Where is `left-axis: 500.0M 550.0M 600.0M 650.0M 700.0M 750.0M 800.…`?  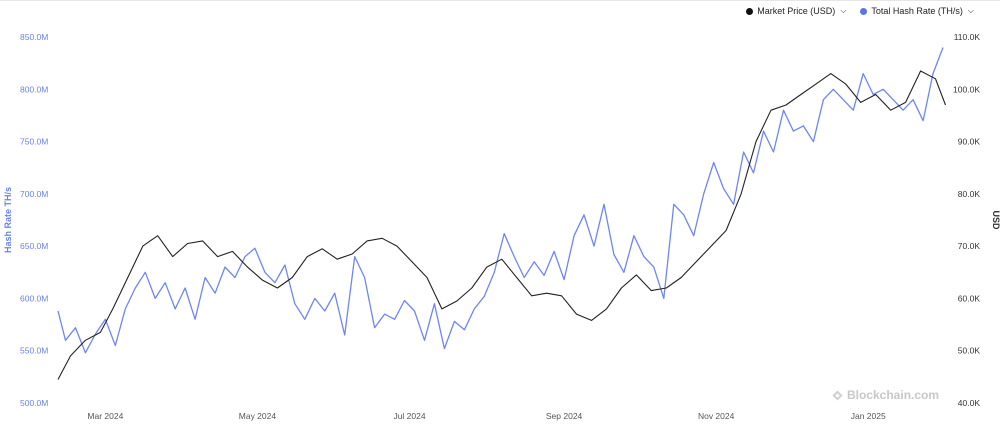
left-axis: 500.0M 550.0M 600.0M 650.0M 700.0M 750.0M 800.… is located at coordinates (34, 220).